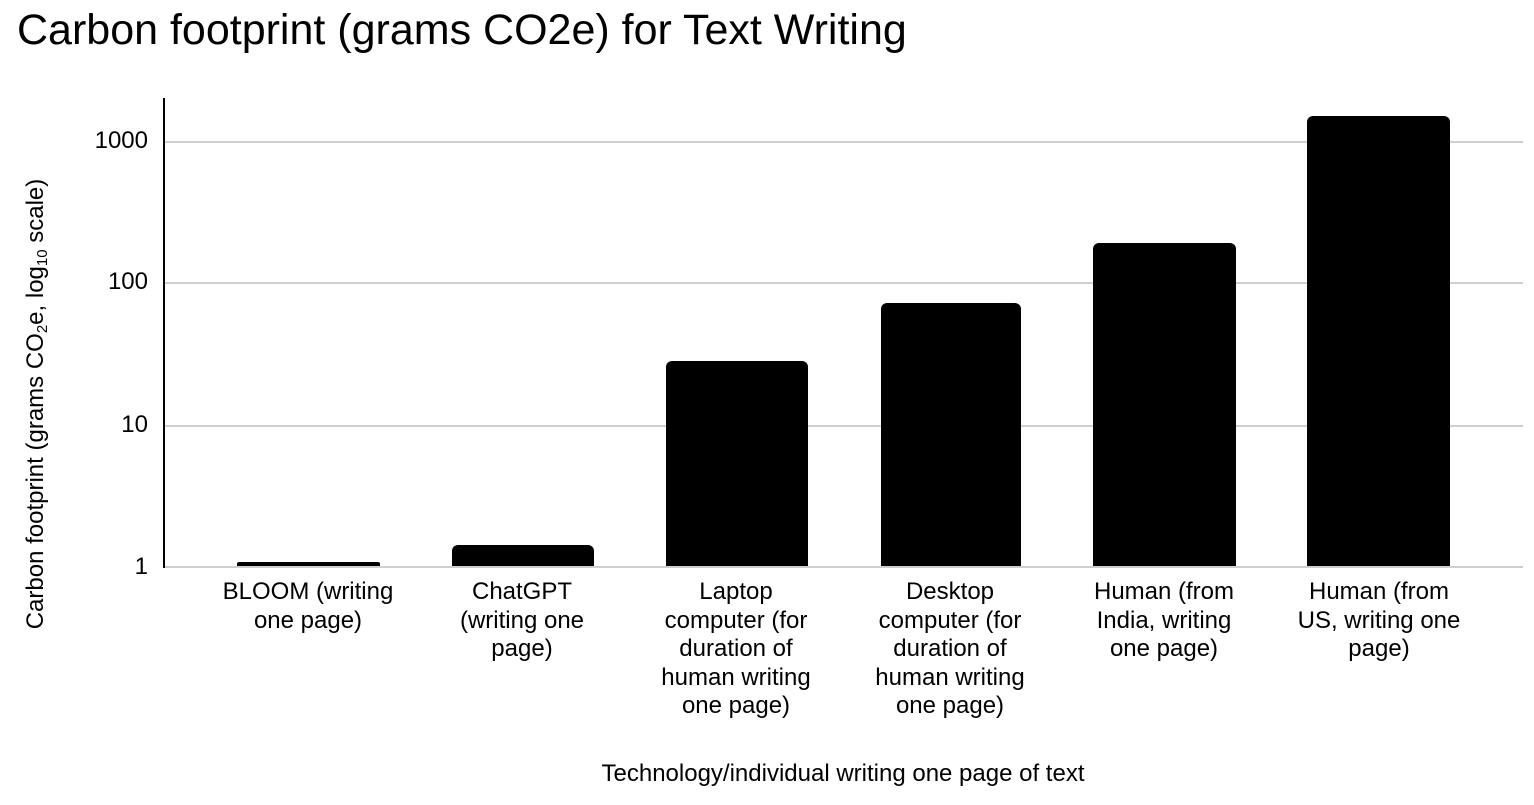 This screenshot has width=1534, height=805. I want to click on y-axis-line, so click(164, 333).